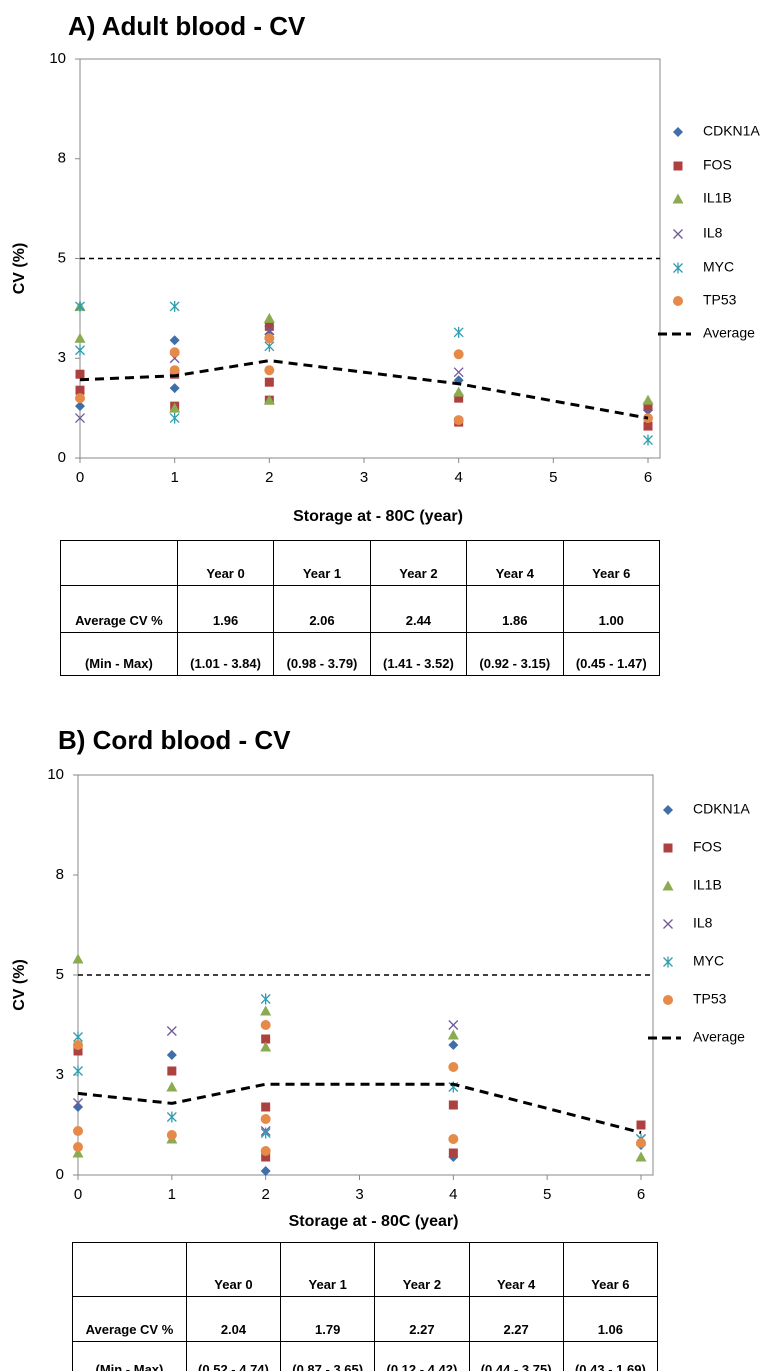 This screenshot has height=1371, width=773. What do you see at coordinates (57, 58) in the screenshot?
I see `y-tick-label: 10` at bounding box center [57, 58].